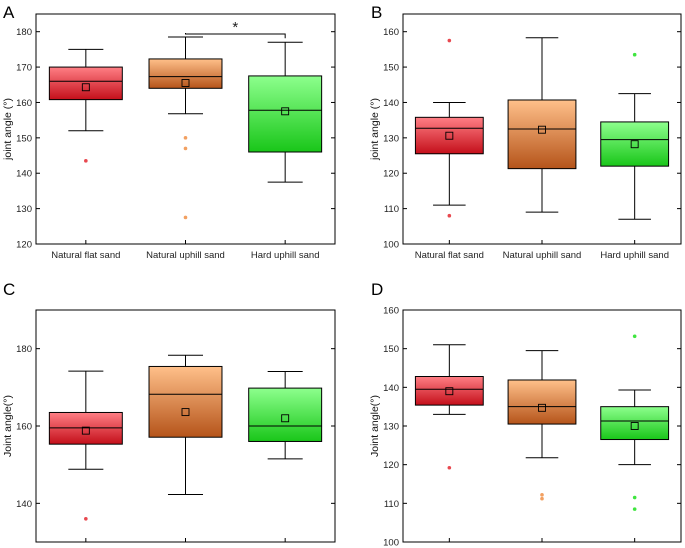  I want to click on panel-label: A, so click(9, 12).